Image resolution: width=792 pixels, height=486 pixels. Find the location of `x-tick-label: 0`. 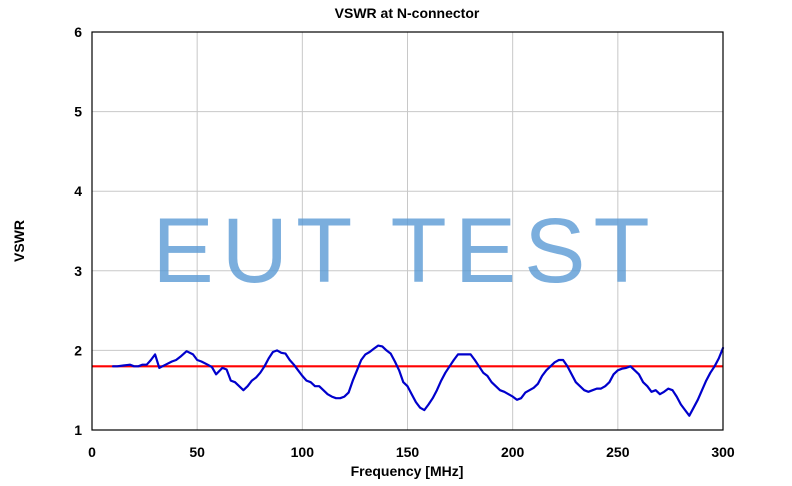

x-tick-label: 0 is located at coordinates (92, 452).